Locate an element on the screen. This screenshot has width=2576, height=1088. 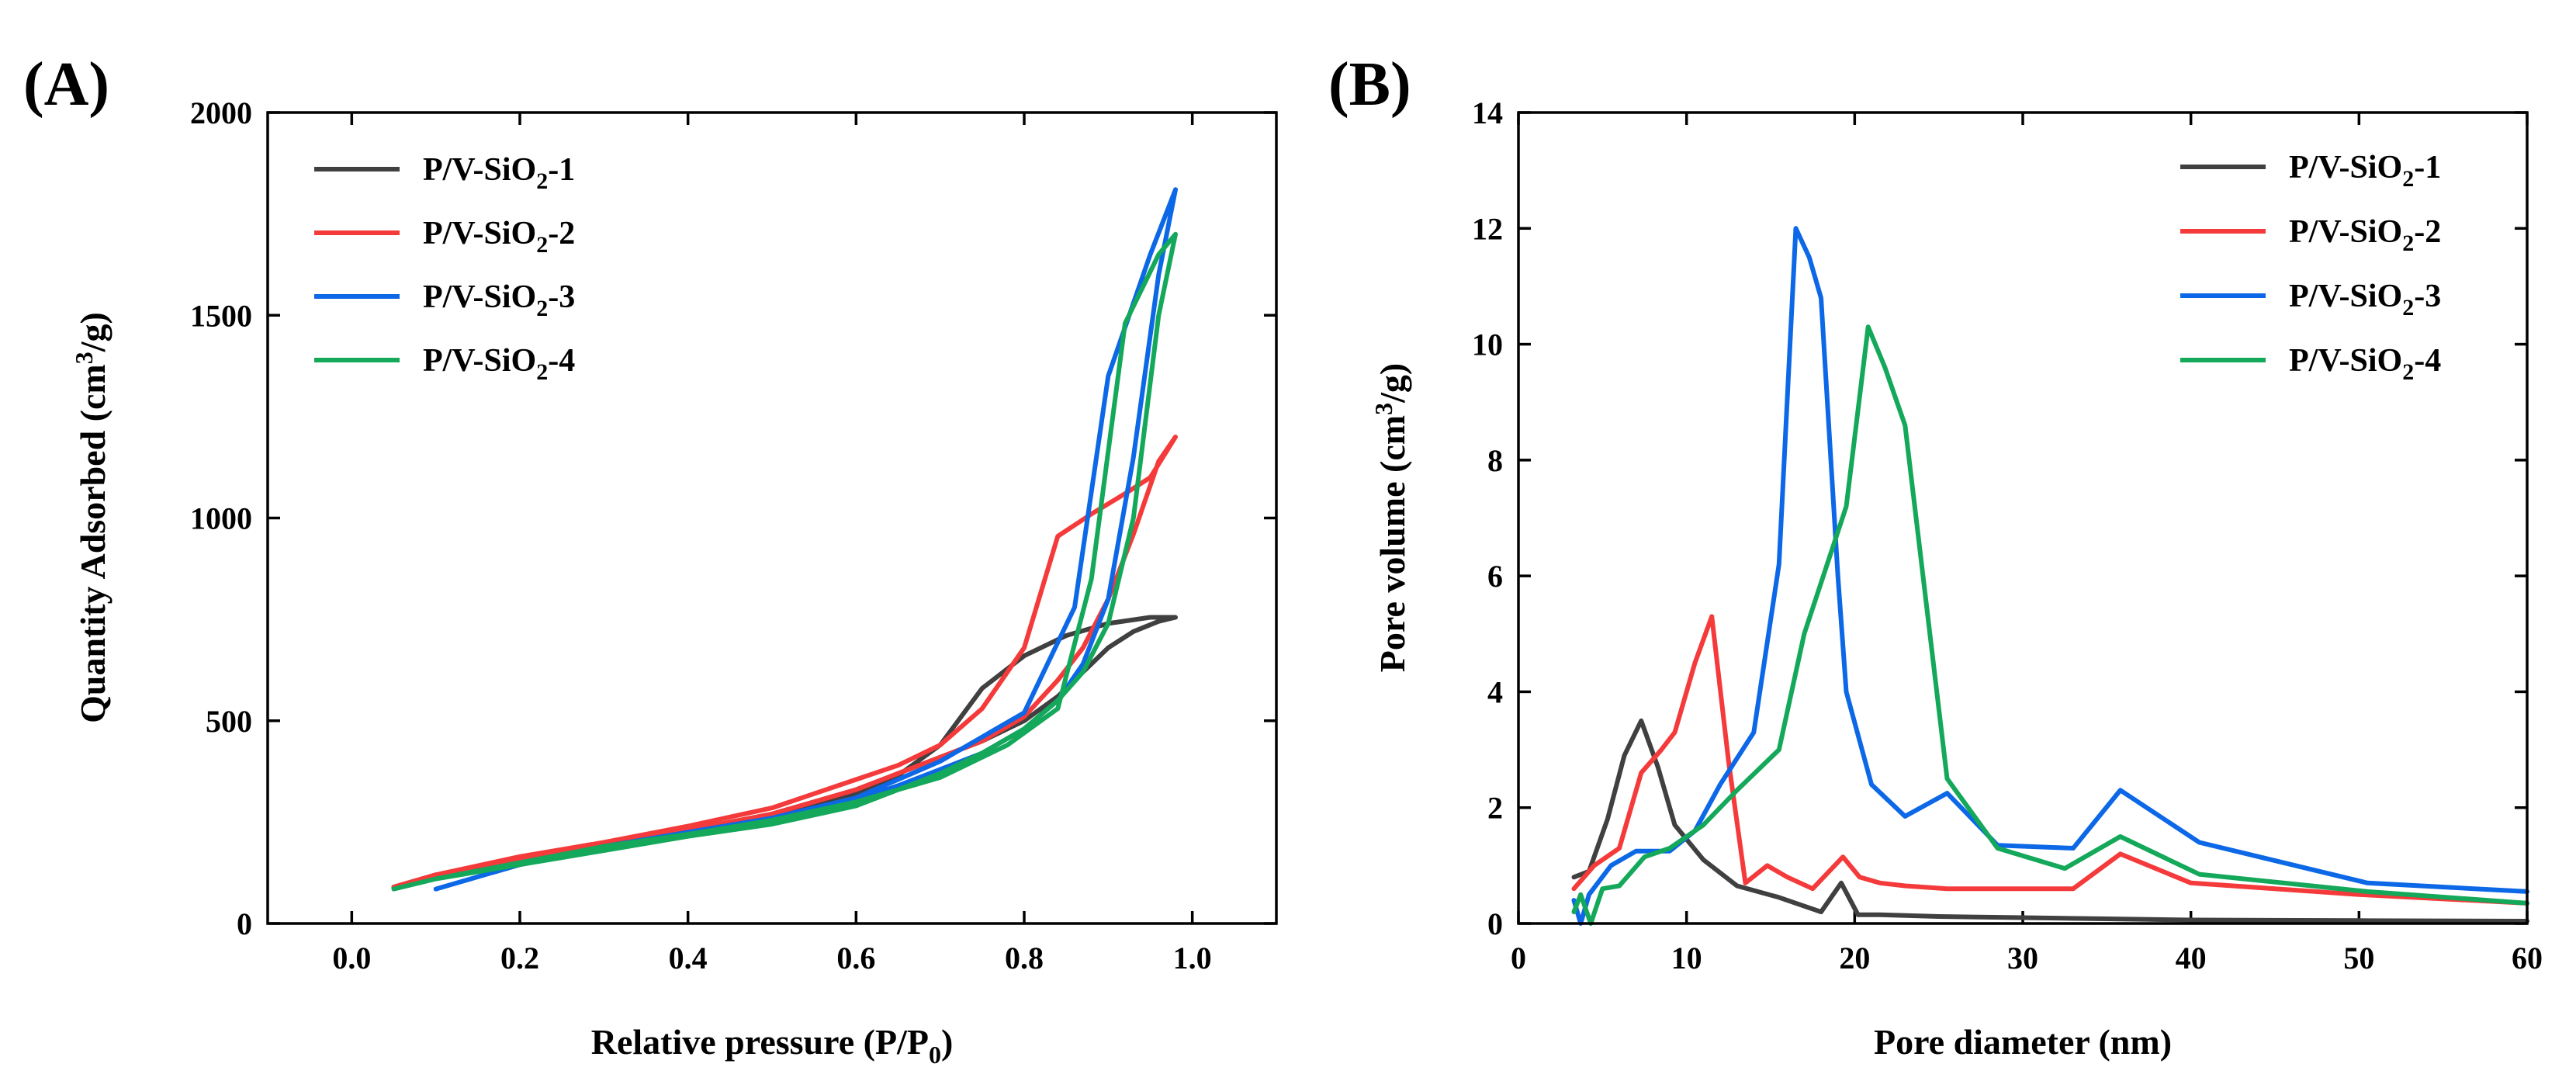
panel-b-legend-label-3: P/V-SiO2-3 is located at coordinates (2365, 300).